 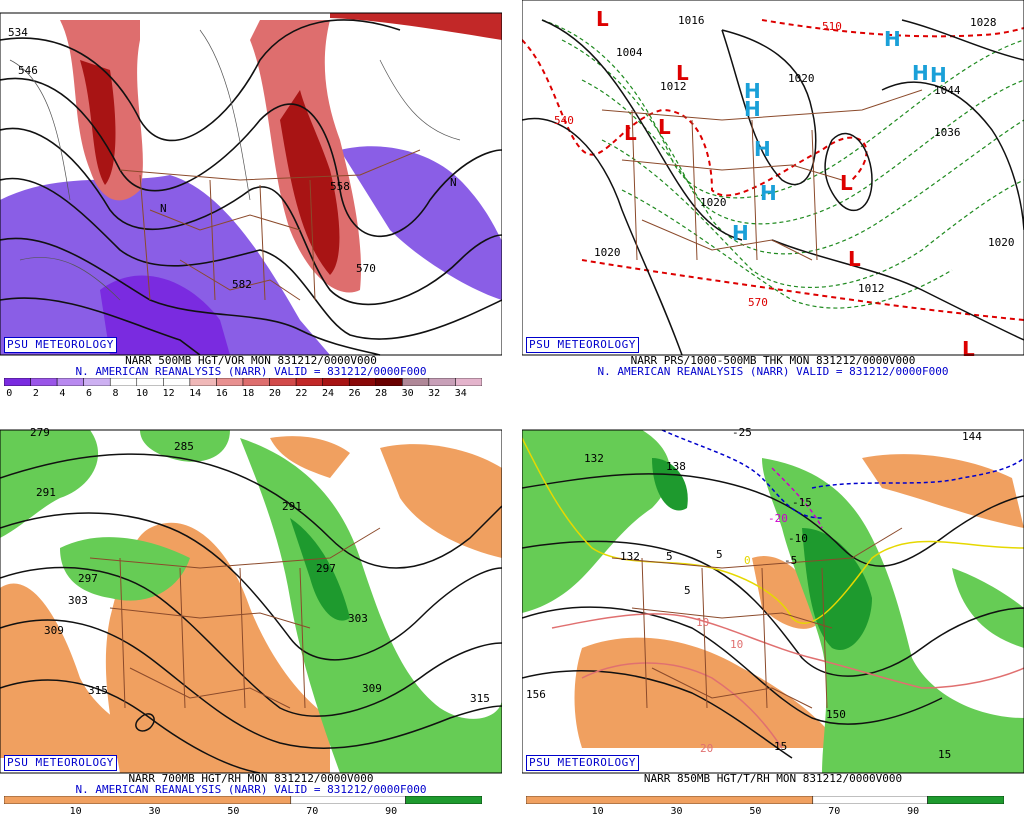 I want to click on isotherm-label: -25, so click(x=742, y=432).